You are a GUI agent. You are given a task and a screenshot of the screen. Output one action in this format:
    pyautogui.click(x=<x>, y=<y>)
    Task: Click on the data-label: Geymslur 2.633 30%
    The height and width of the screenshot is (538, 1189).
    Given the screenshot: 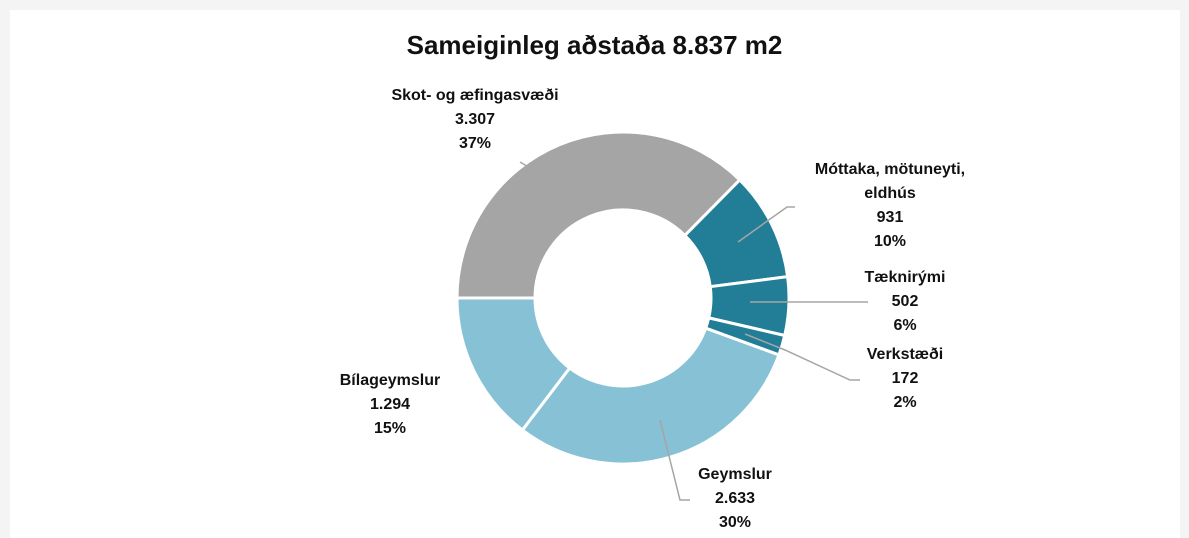 What is the action you would take?
    pyautogui.click(x=735, y=499)
    